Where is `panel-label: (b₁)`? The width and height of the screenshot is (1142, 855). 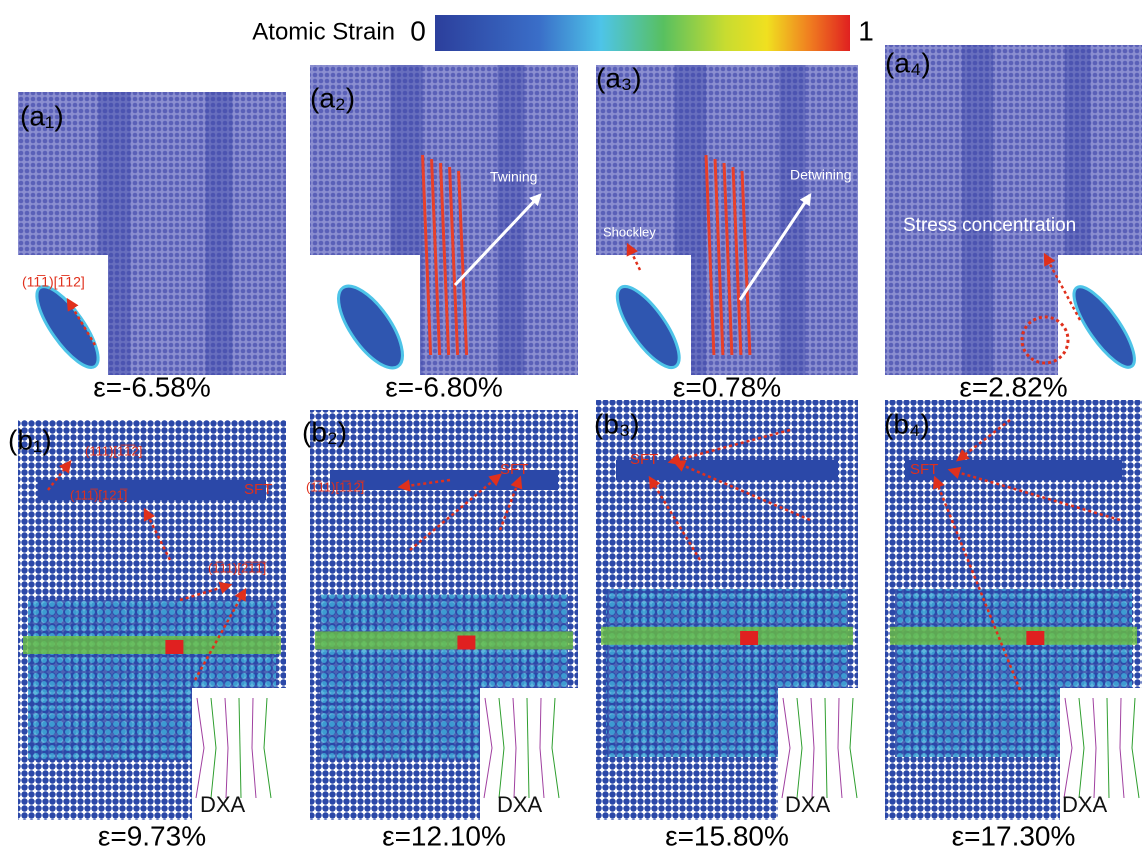 panel-label: (b₁) is located at coordinates (30, 439).